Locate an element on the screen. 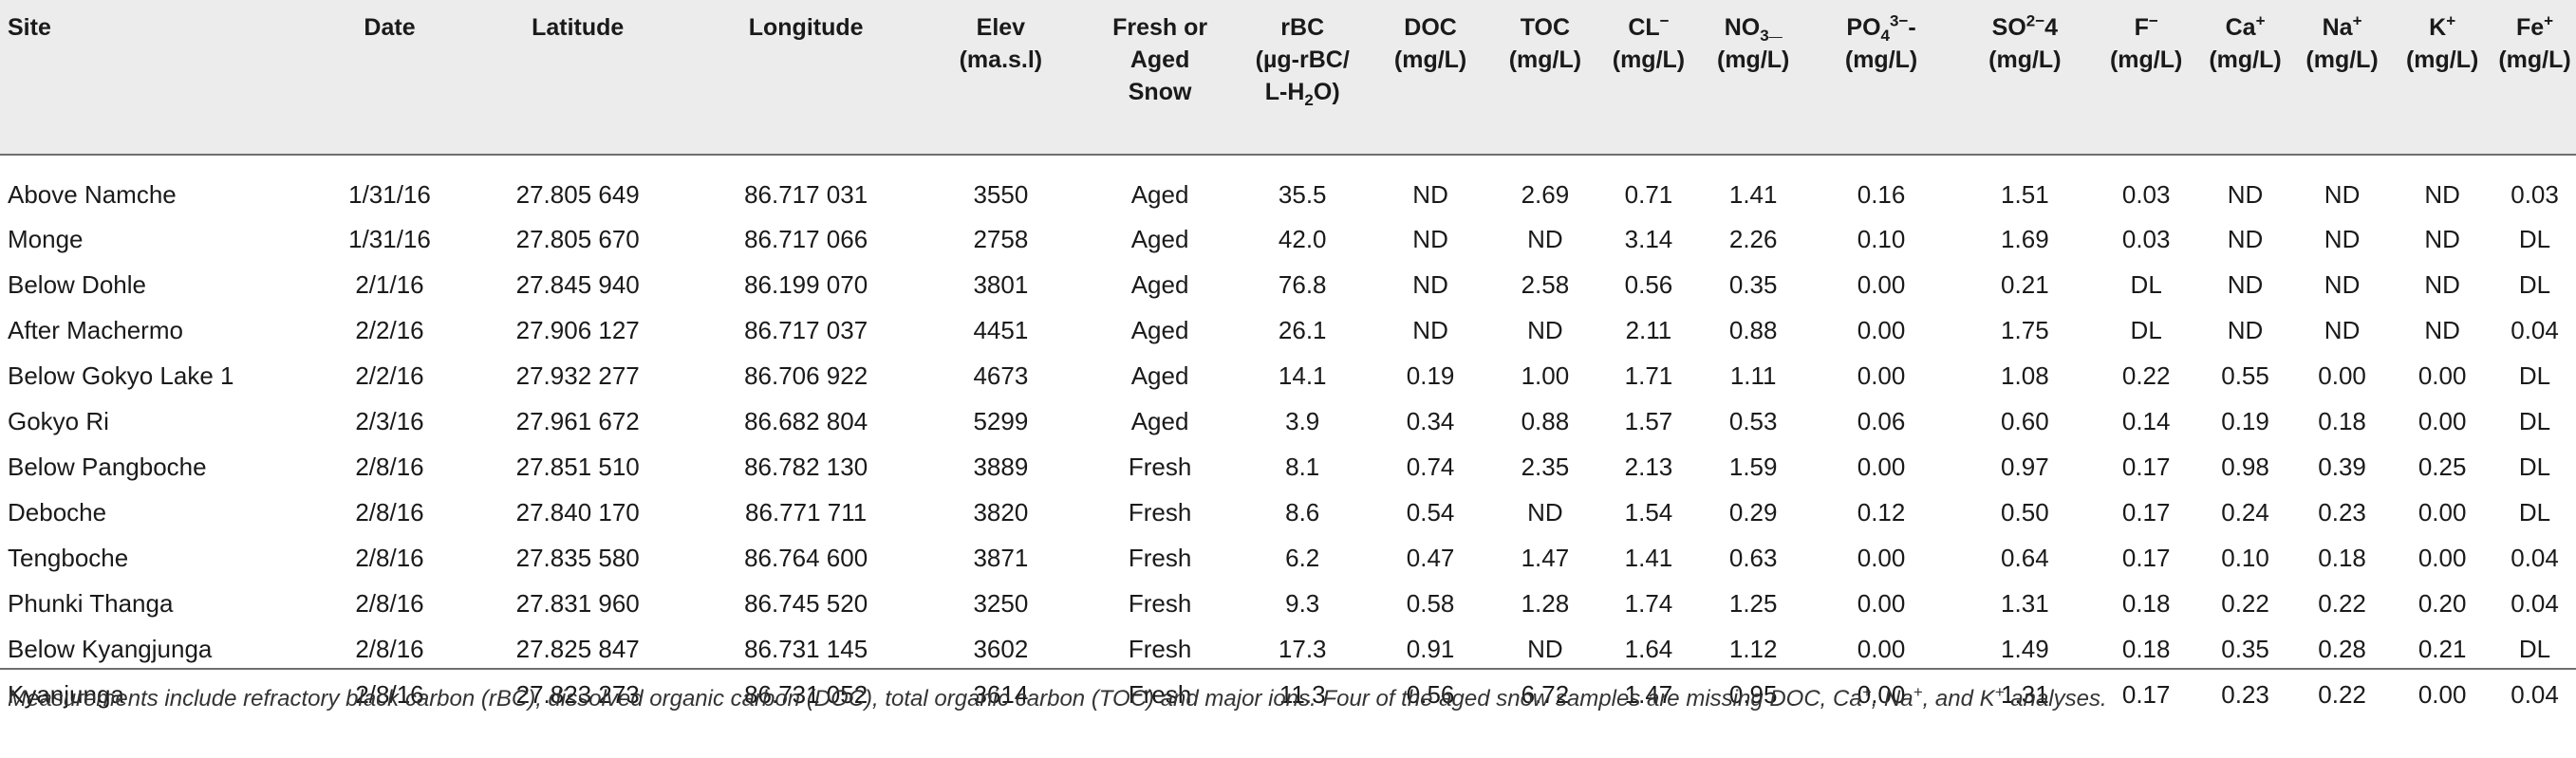  cell-elevation: 3602 is located at coordinates (1001, 649).